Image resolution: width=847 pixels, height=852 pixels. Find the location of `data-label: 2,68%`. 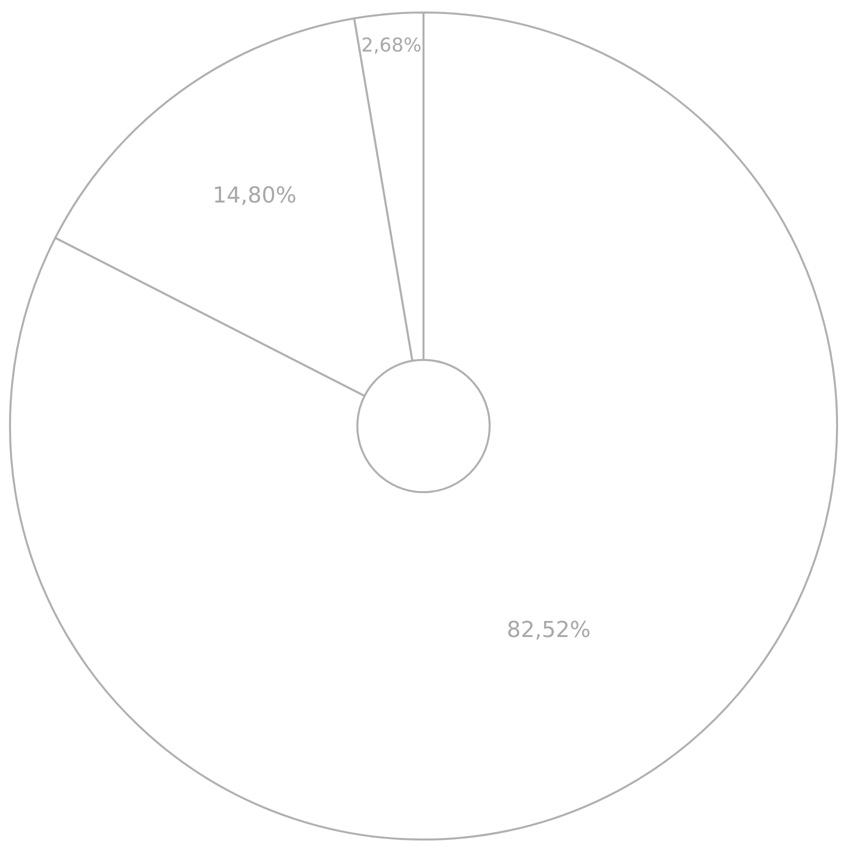

data-label: 2,68% is located at coordinates (391, 45).